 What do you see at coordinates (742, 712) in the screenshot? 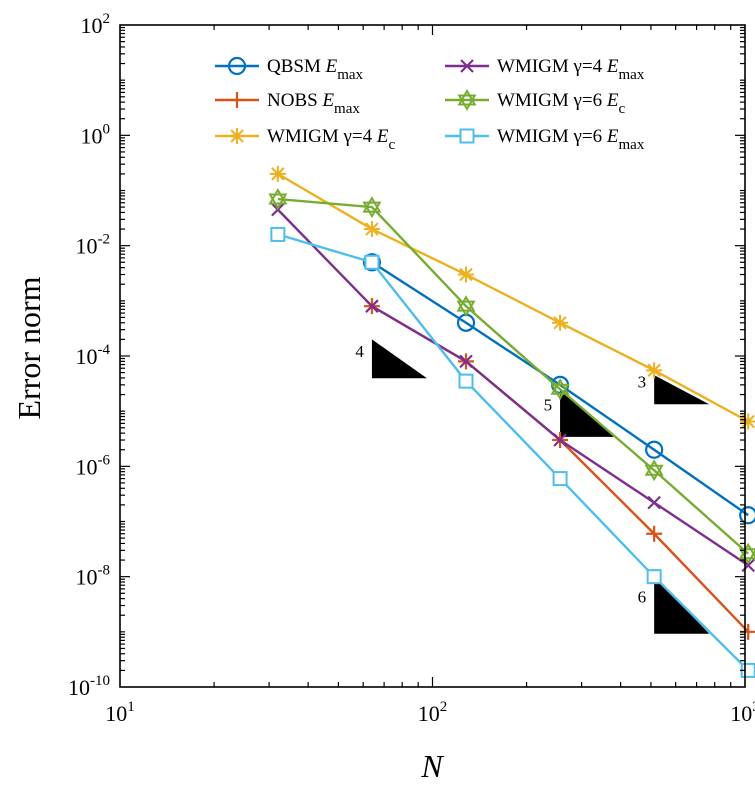
I see `x-tick-label-2: 10³` at bounding box center [742, 712].